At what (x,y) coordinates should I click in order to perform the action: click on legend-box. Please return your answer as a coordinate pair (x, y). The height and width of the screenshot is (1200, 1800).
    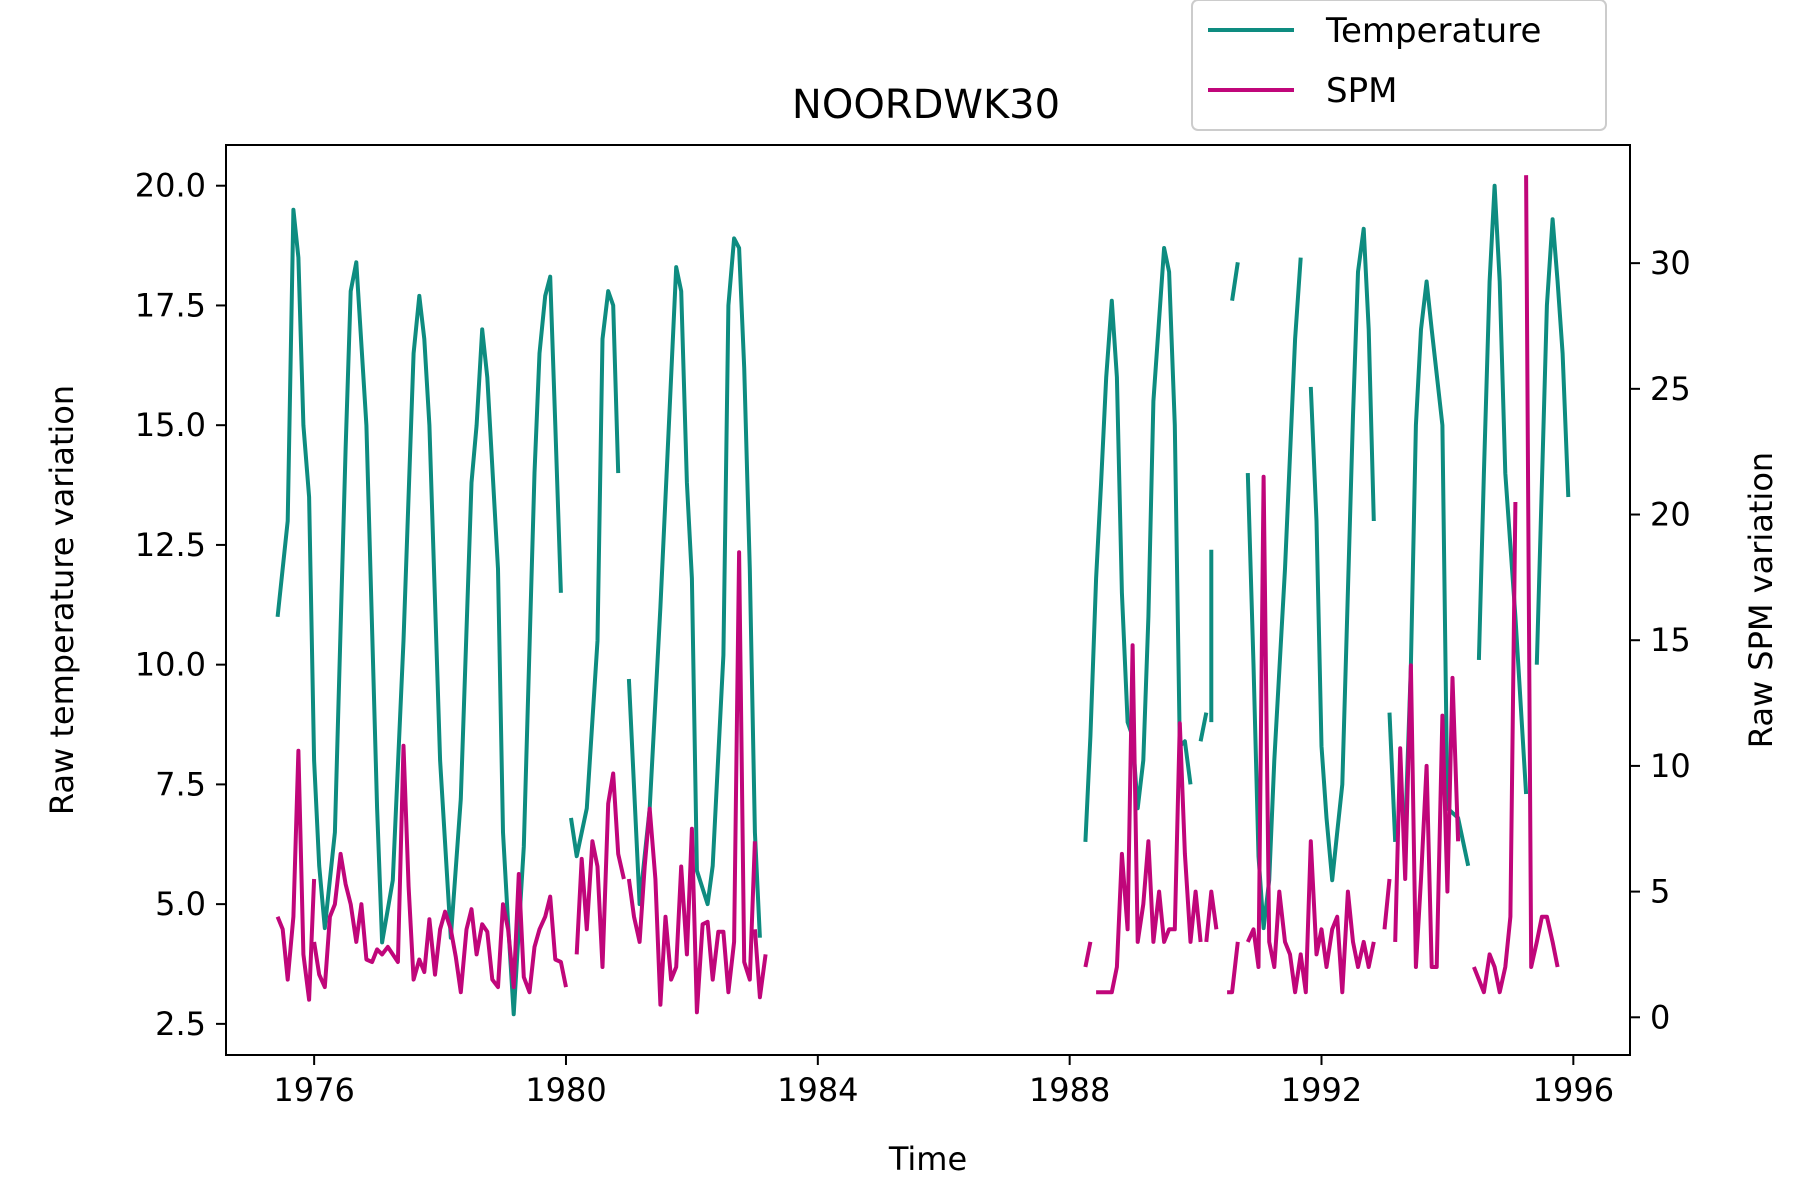
    Looking at the image, I should click on (1399, 65).